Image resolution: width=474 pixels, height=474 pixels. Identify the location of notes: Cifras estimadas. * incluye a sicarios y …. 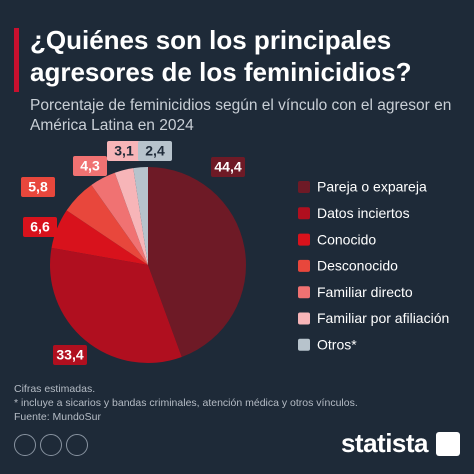
(186, 403).